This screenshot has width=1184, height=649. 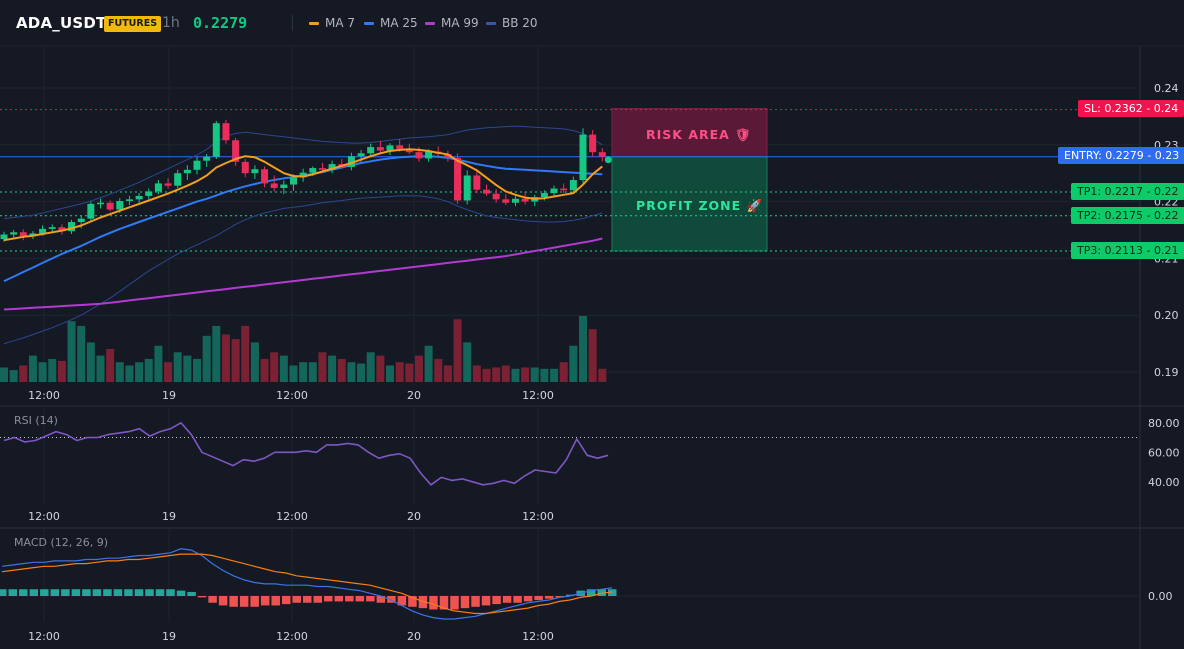 What do you see at coordinates (171, 23) in the screenshot?
I see `timeframe-selector: 1h` at bounding box center [171, 23].